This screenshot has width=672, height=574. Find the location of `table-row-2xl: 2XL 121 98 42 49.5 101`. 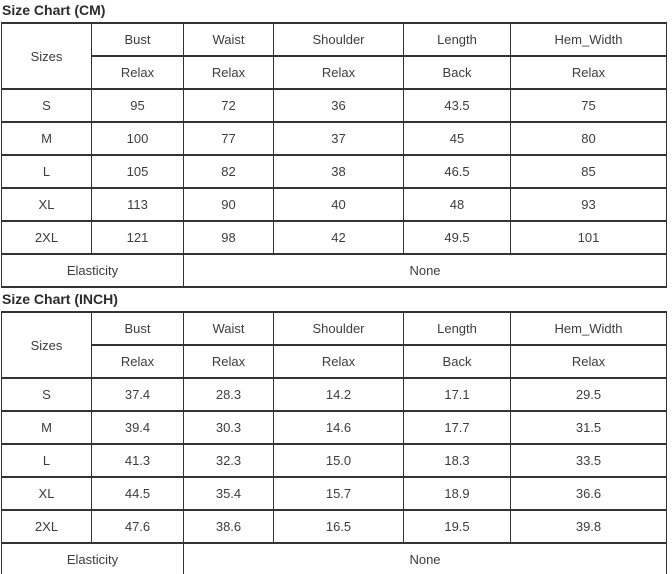

table-row-2xl: 2XL 121 98 42 49.5 101 is located at coordinates (334, 237).